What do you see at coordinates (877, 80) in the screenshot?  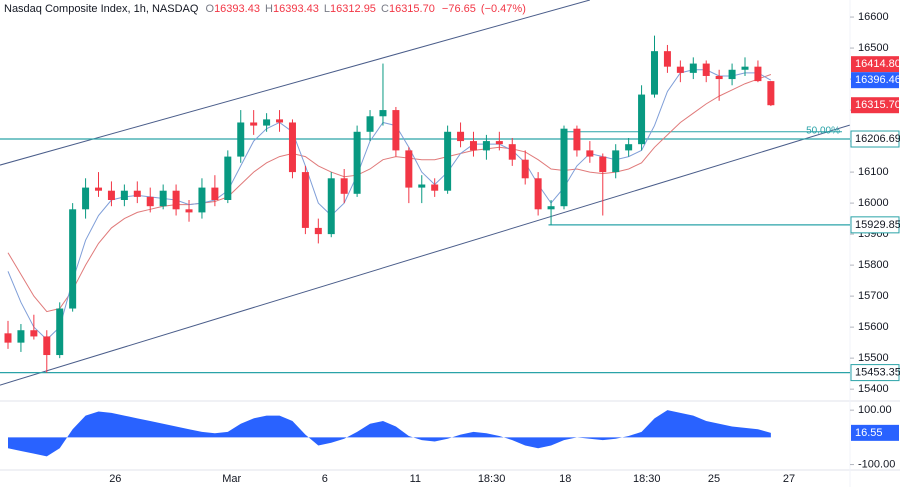 I see `price-label: 16396.46` at bounding box center [877, 80].